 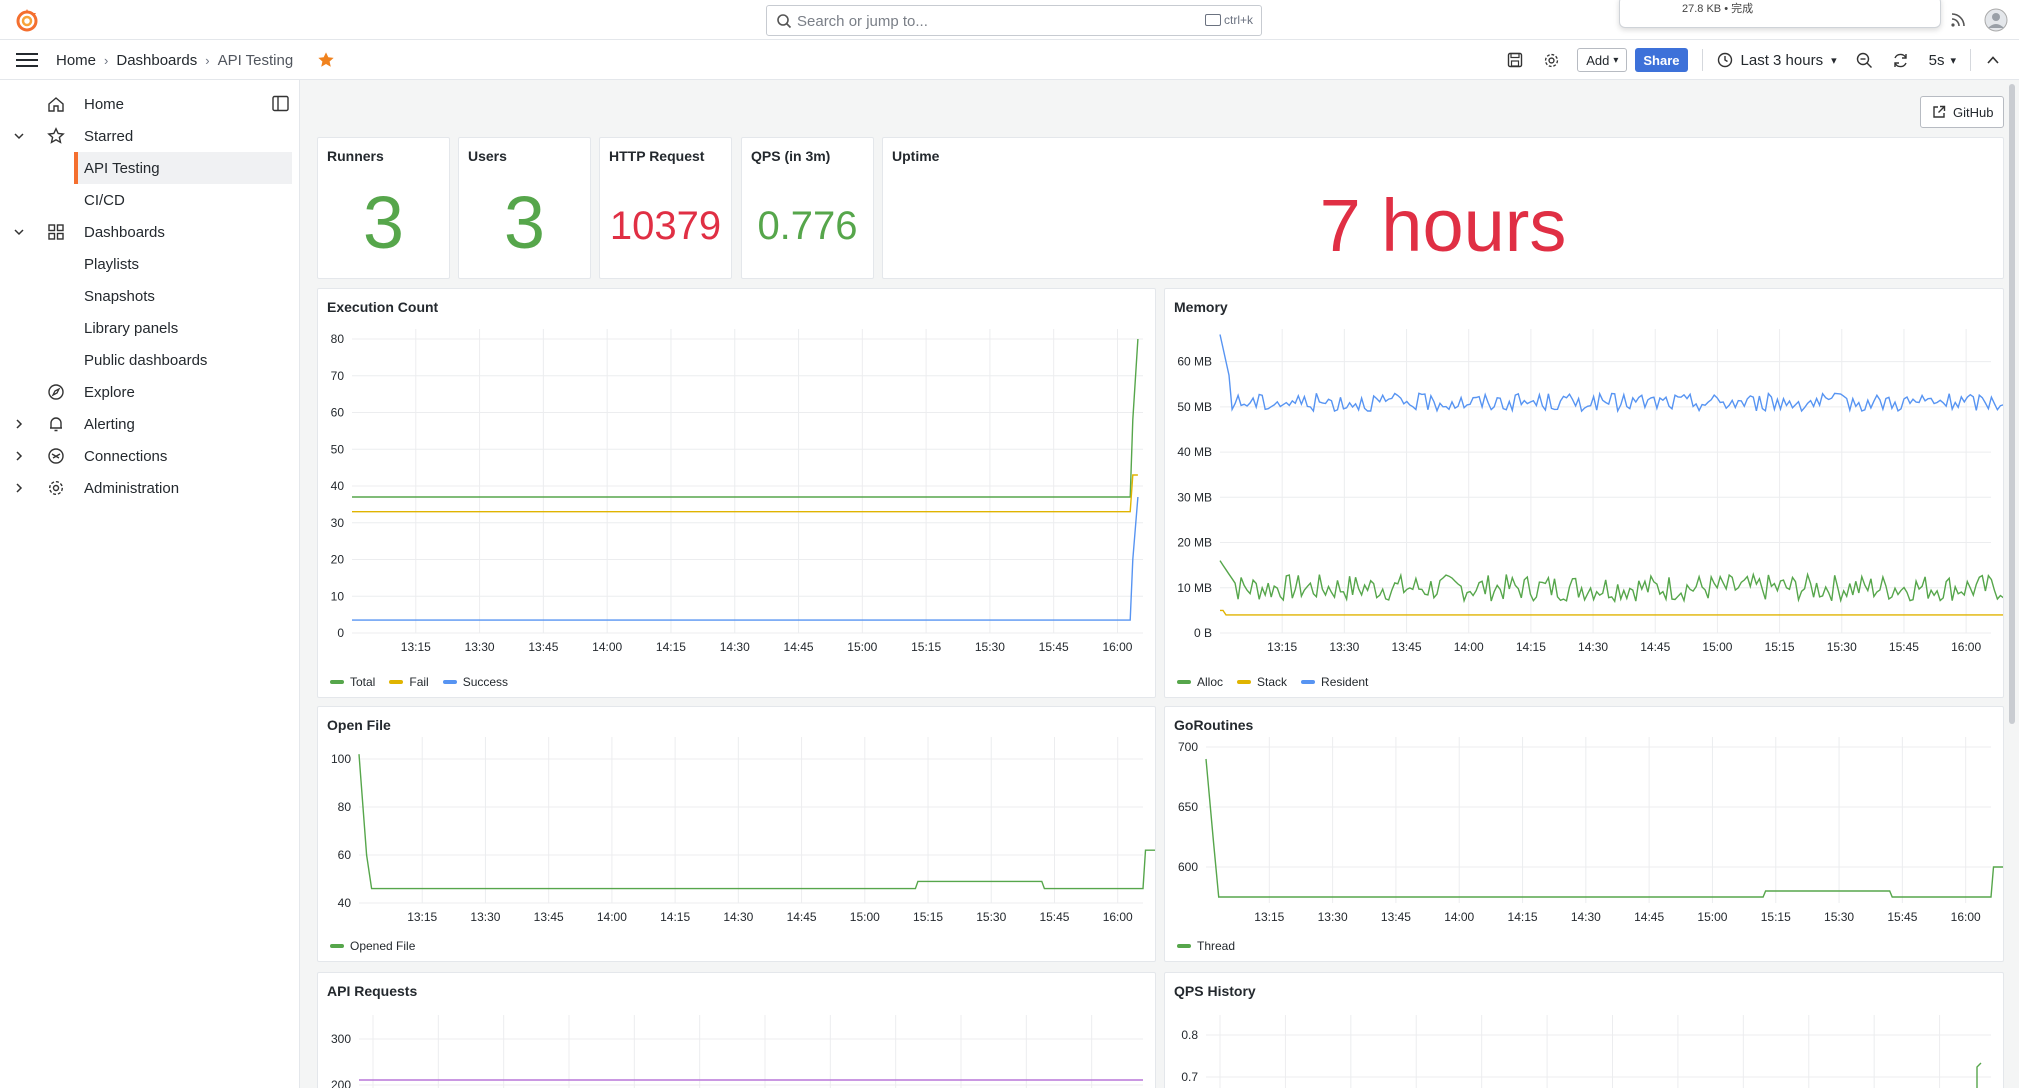 I want to click on legend-item-stack: Stack, so click(x=1262, y=682).